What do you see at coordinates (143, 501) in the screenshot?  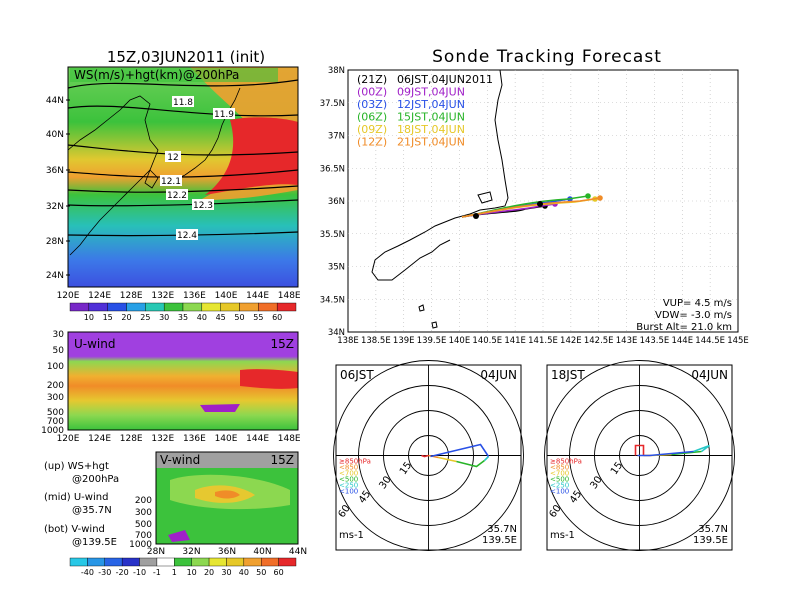 I see `v-p-tick: 200` at bounding box center [143, 501].